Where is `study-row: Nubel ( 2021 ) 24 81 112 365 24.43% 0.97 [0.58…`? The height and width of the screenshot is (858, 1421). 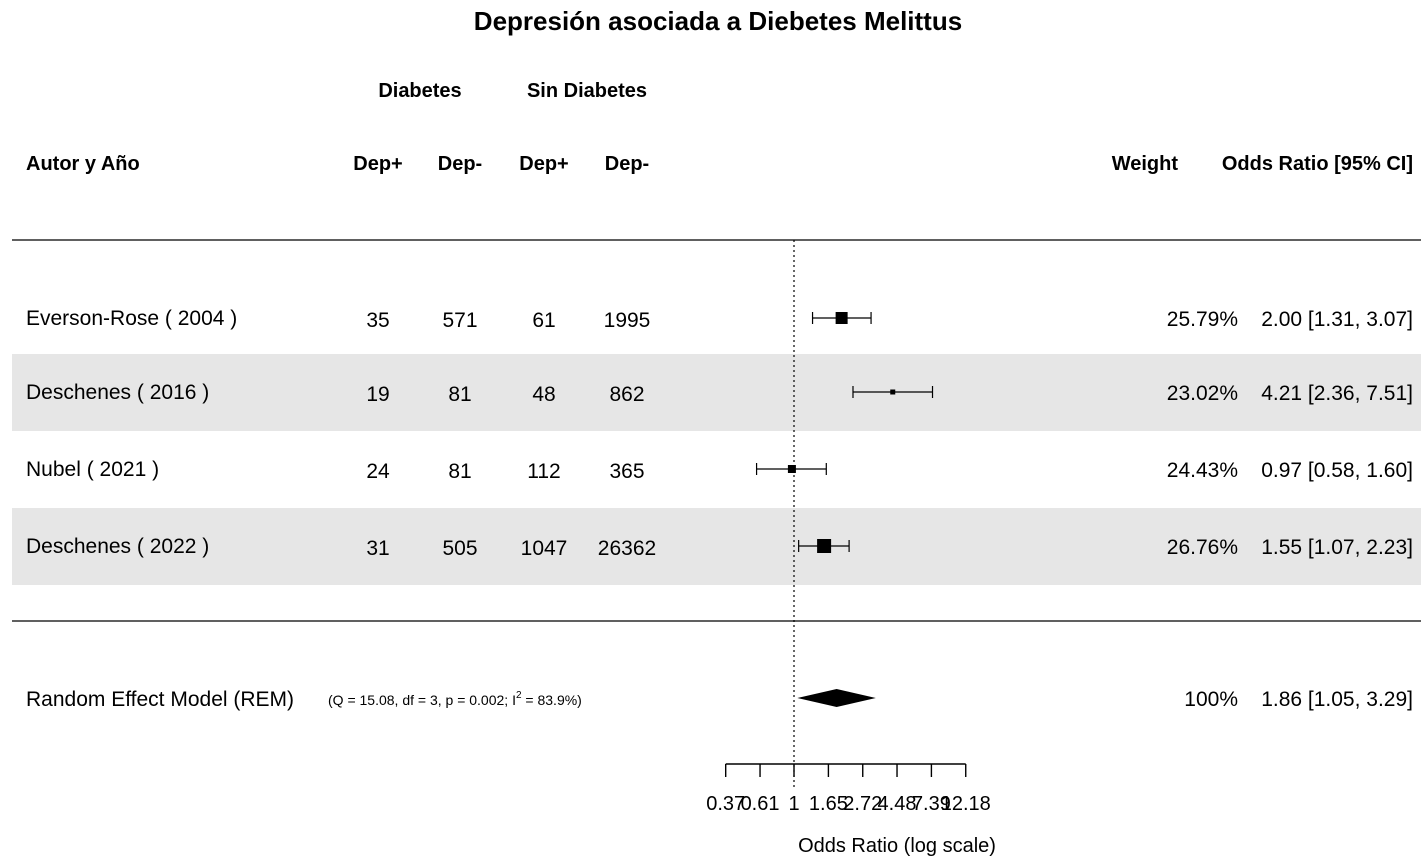 study-row: Nubel ( 2021 ) 24 81 112 365 24.43% 0.97 [0.58… is located at coordinates (719, 470).